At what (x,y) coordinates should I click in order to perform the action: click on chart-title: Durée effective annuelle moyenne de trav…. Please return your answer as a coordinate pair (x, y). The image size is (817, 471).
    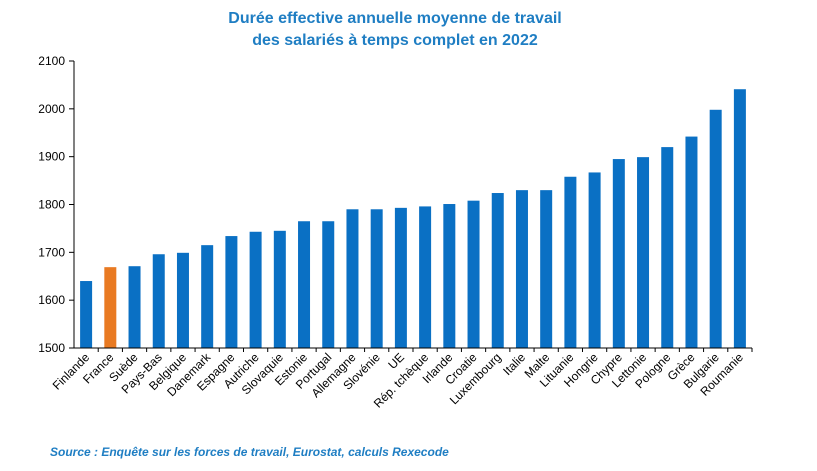
    Looking at the image, I should click on (395, 30).